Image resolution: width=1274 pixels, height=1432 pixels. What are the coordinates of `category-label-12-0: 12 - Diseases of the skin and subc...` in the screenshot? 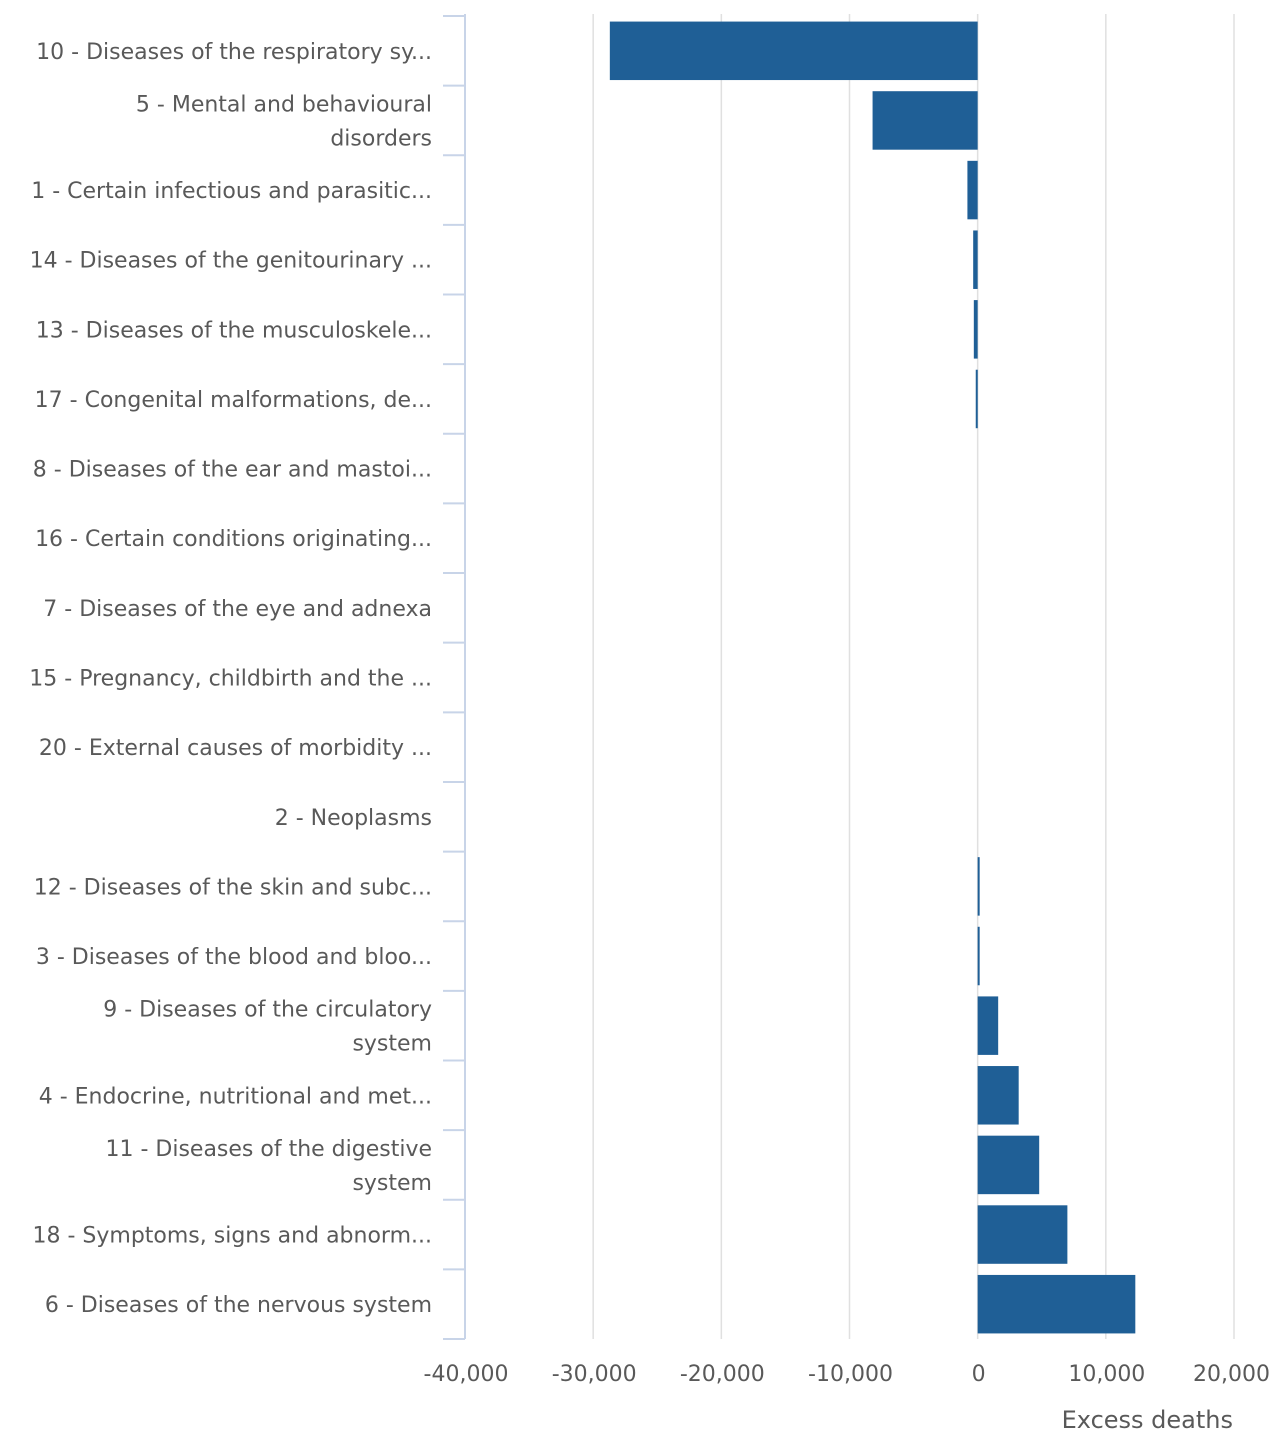 It's located at (233, 887).